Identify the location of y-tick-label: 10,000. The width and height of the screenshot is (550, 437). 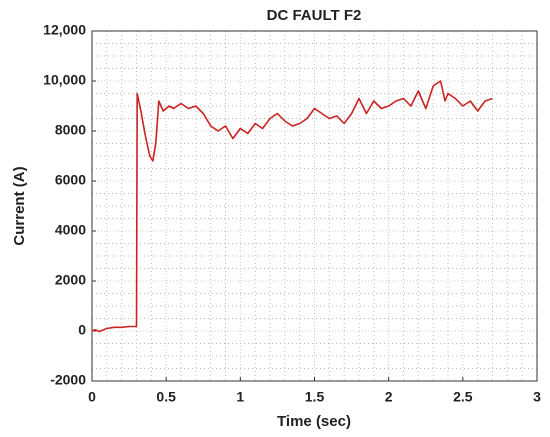
(64, 80).